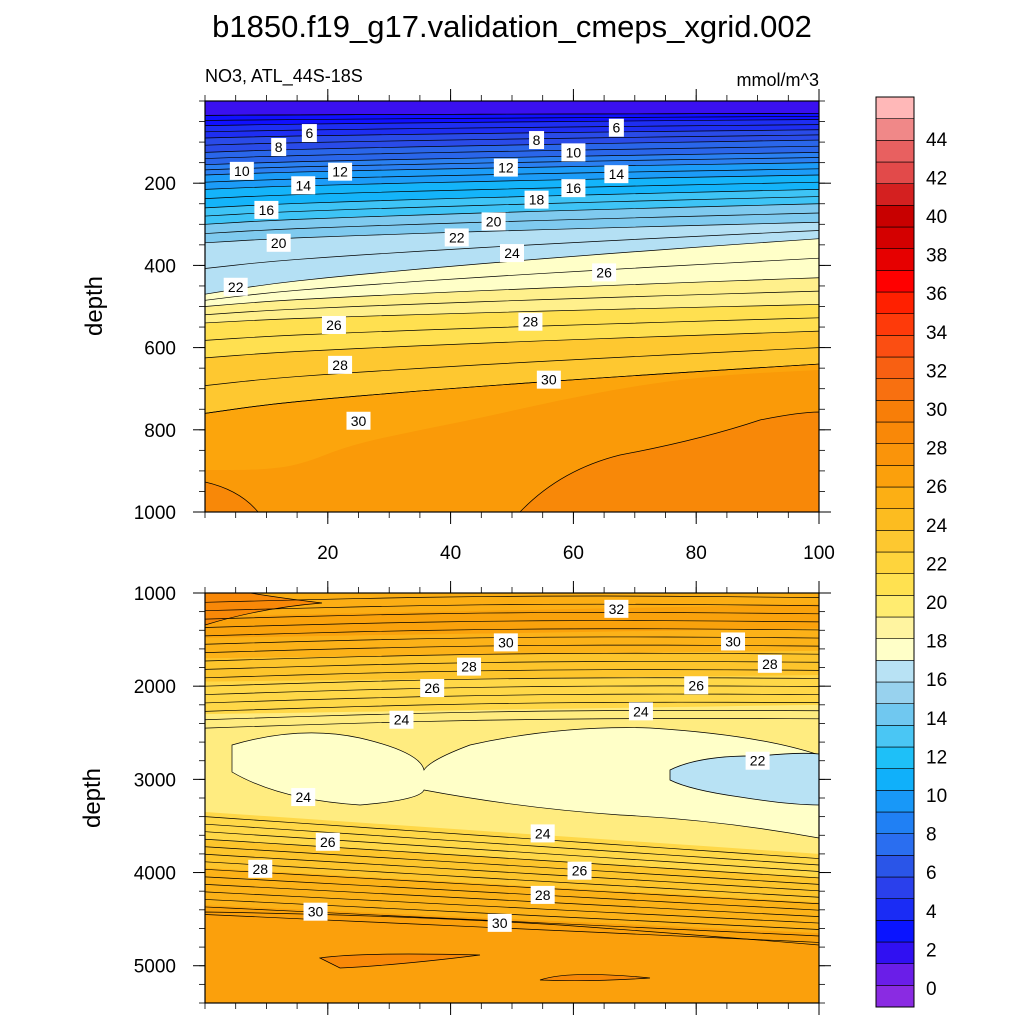 This screenshot has height=1024, width=1024. I want to click on colorbar-label: 22, so click(936, 564).